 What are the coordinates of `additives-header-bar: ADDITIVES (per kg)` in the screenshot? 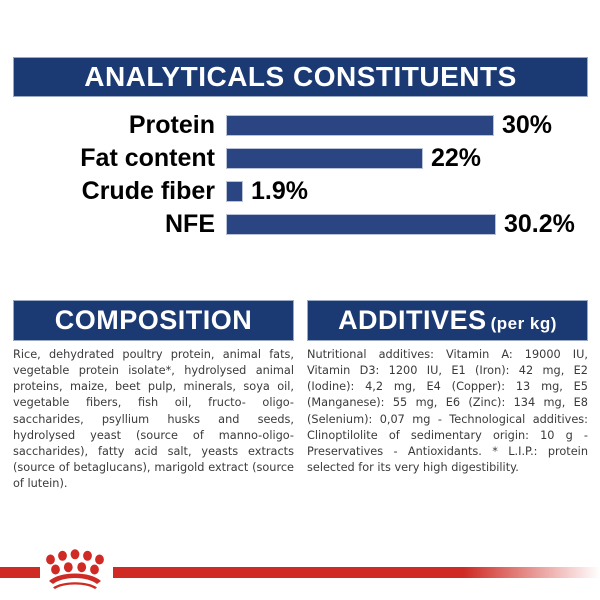 It's located at (447, 320).